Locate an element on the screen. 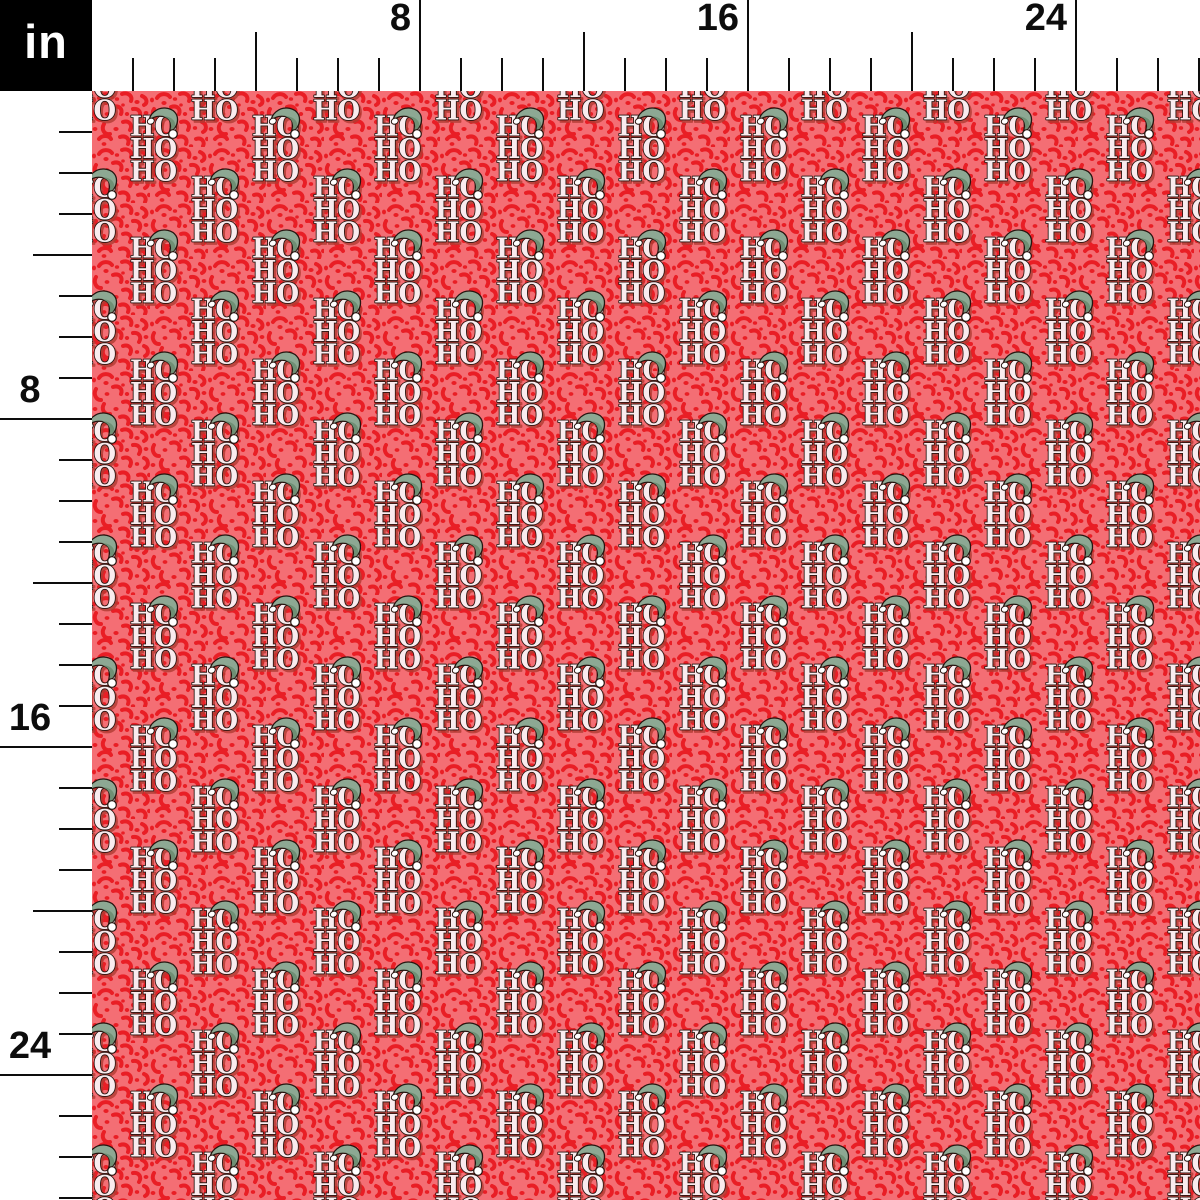  unit-box: in is located at coordinates (46, 45).